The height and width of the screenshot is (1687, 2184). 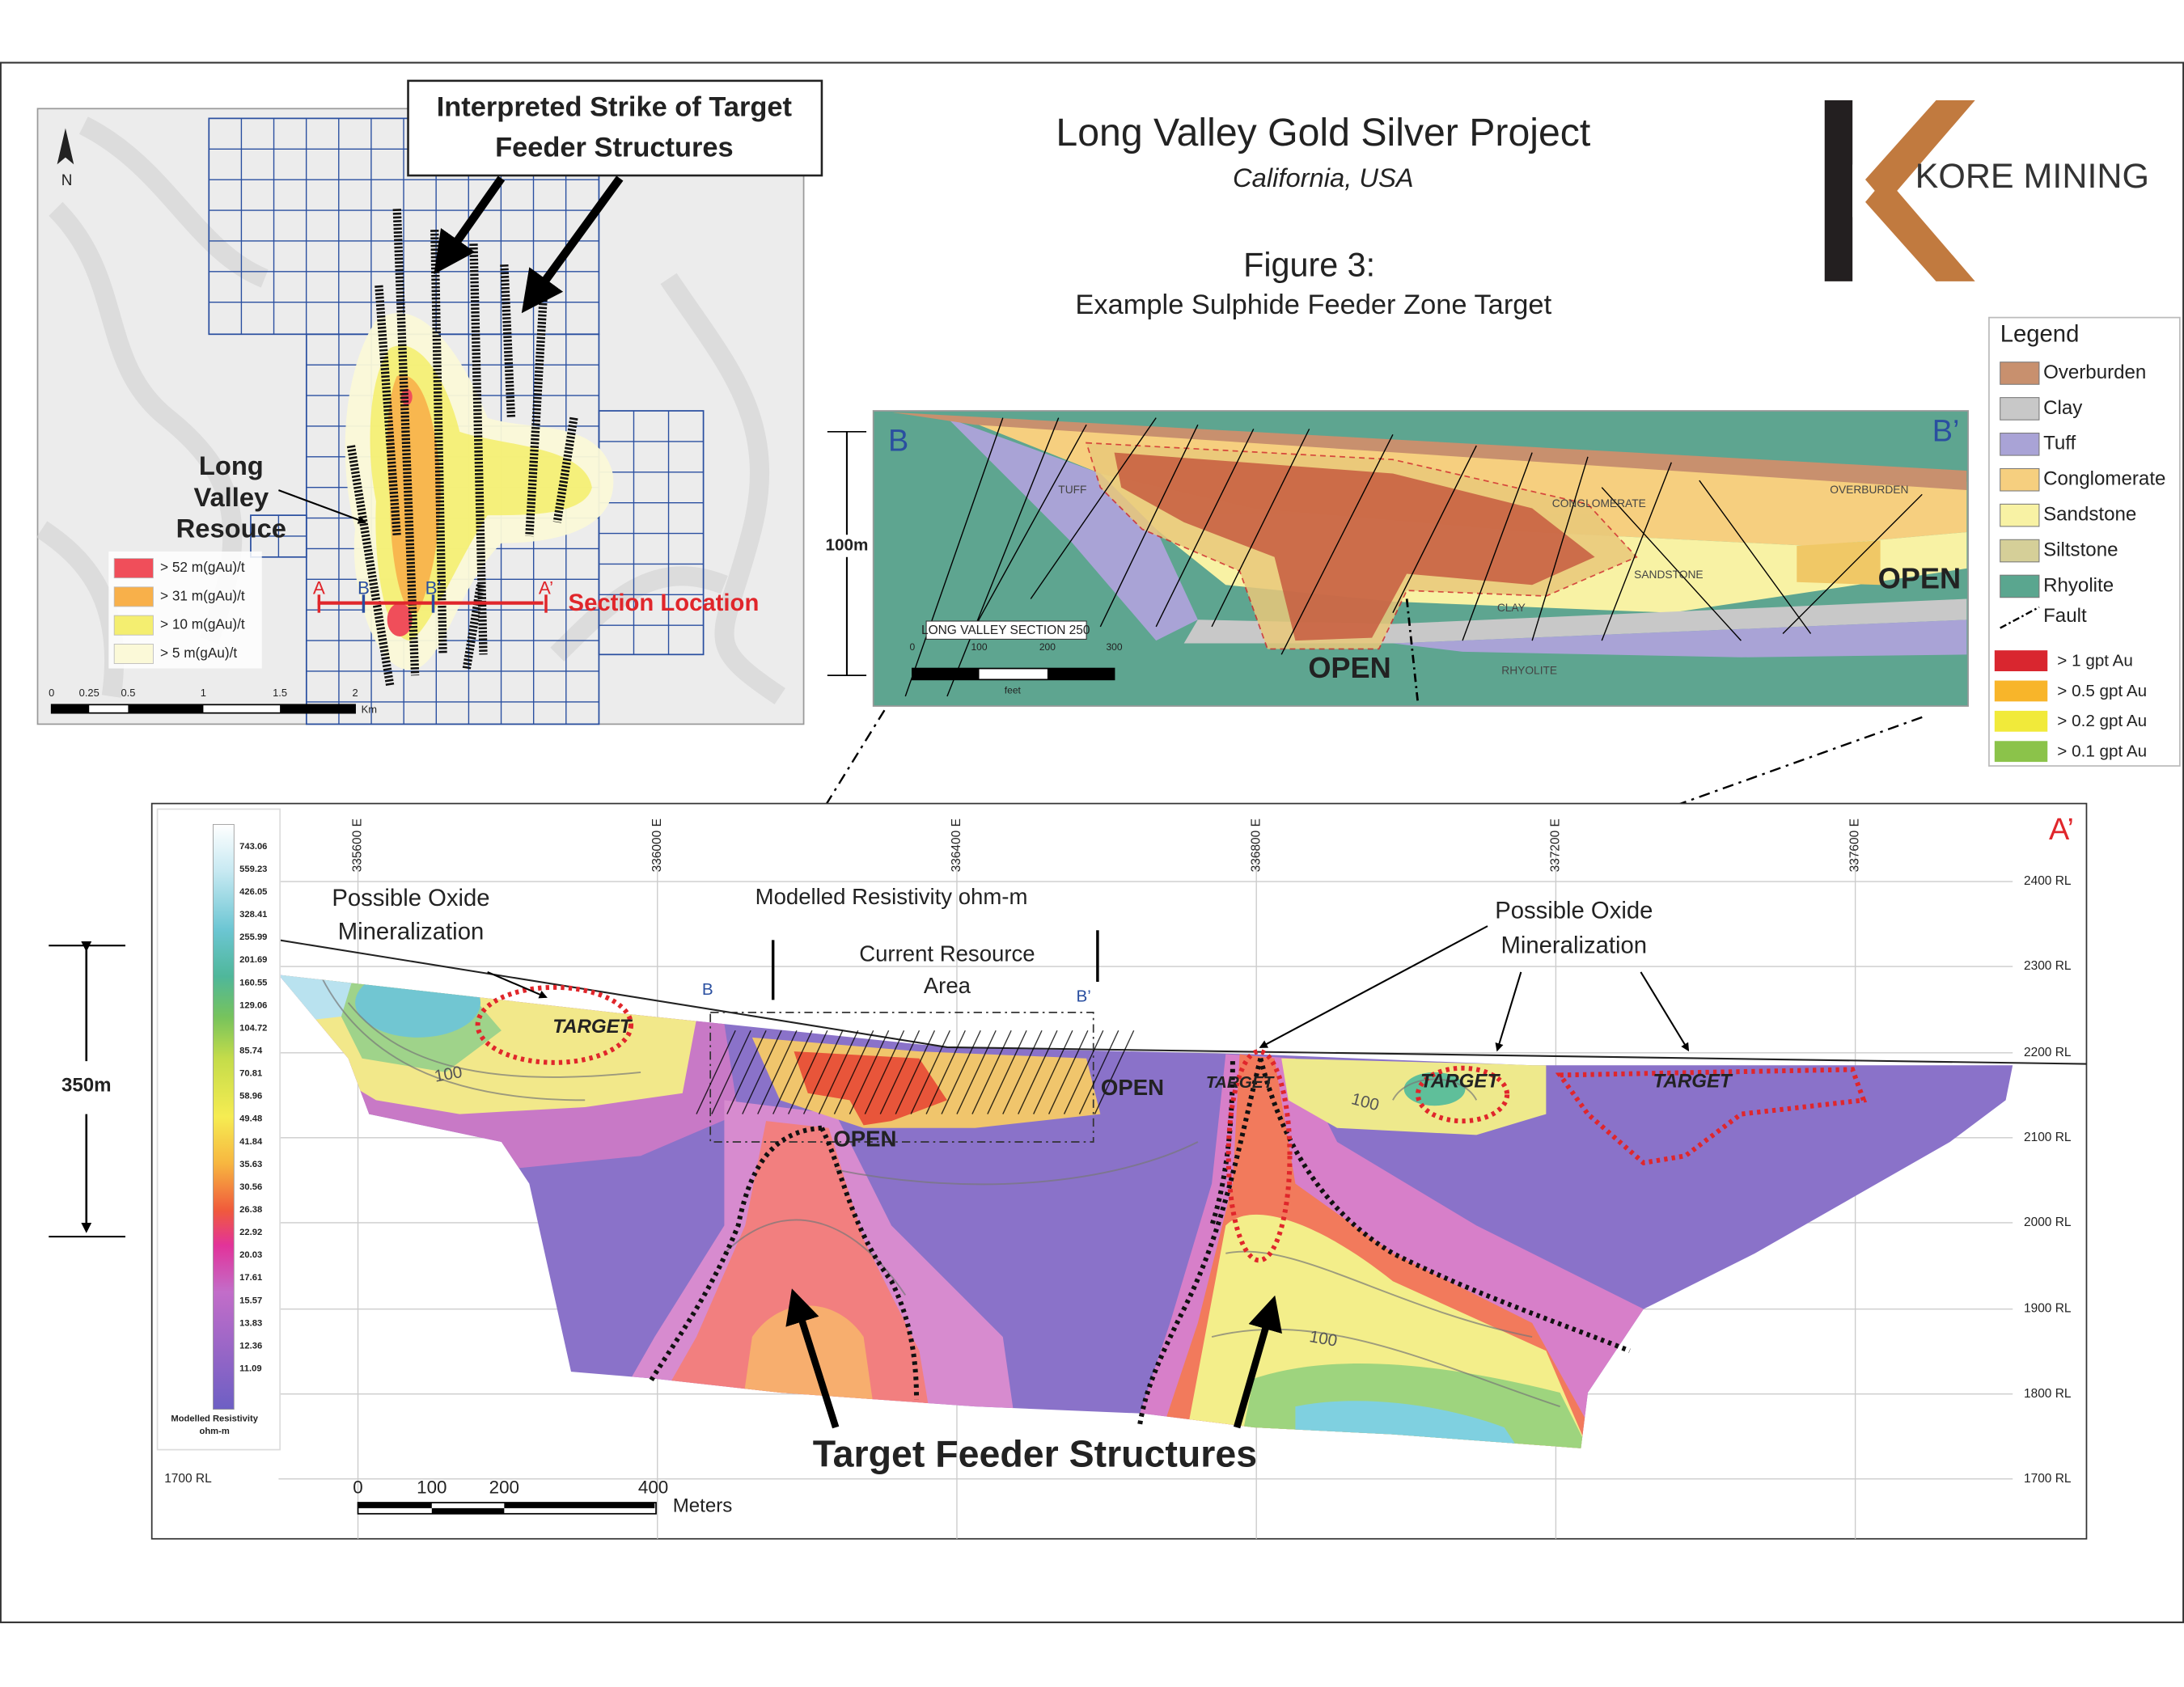 I want to click on layer-overburden, so click(x=1429, y=452).